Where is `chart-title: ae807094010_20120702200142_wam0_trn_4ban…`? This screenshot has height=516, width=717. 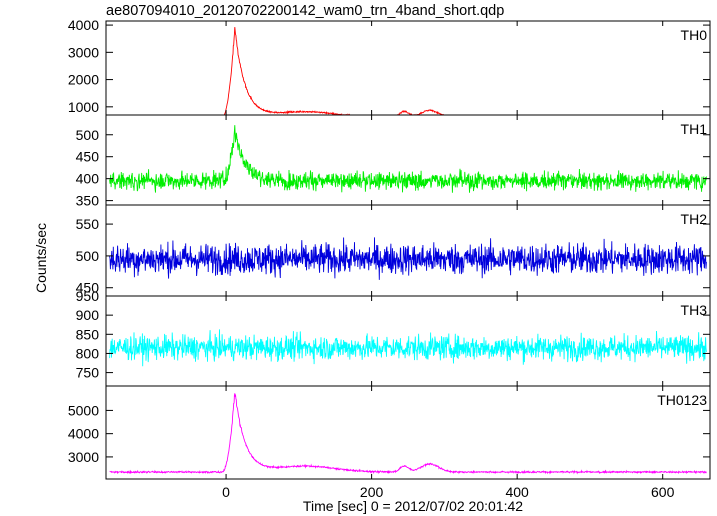 chart-title: ae807094010_20120702200142_wam0_trn_4ban… is located at coordinates (305, 11).